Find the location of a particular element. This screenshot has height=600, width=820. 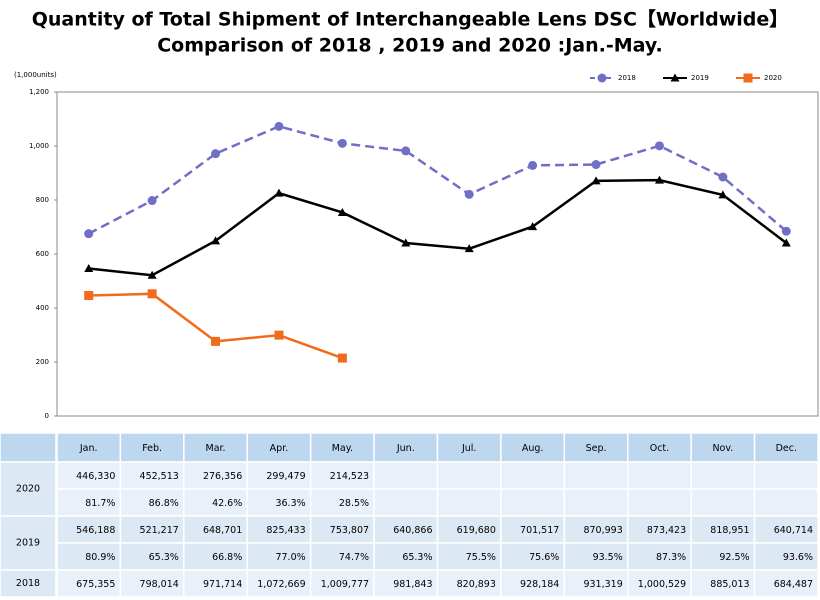

table-value: 648,701 is located at coordinates (222, 530).